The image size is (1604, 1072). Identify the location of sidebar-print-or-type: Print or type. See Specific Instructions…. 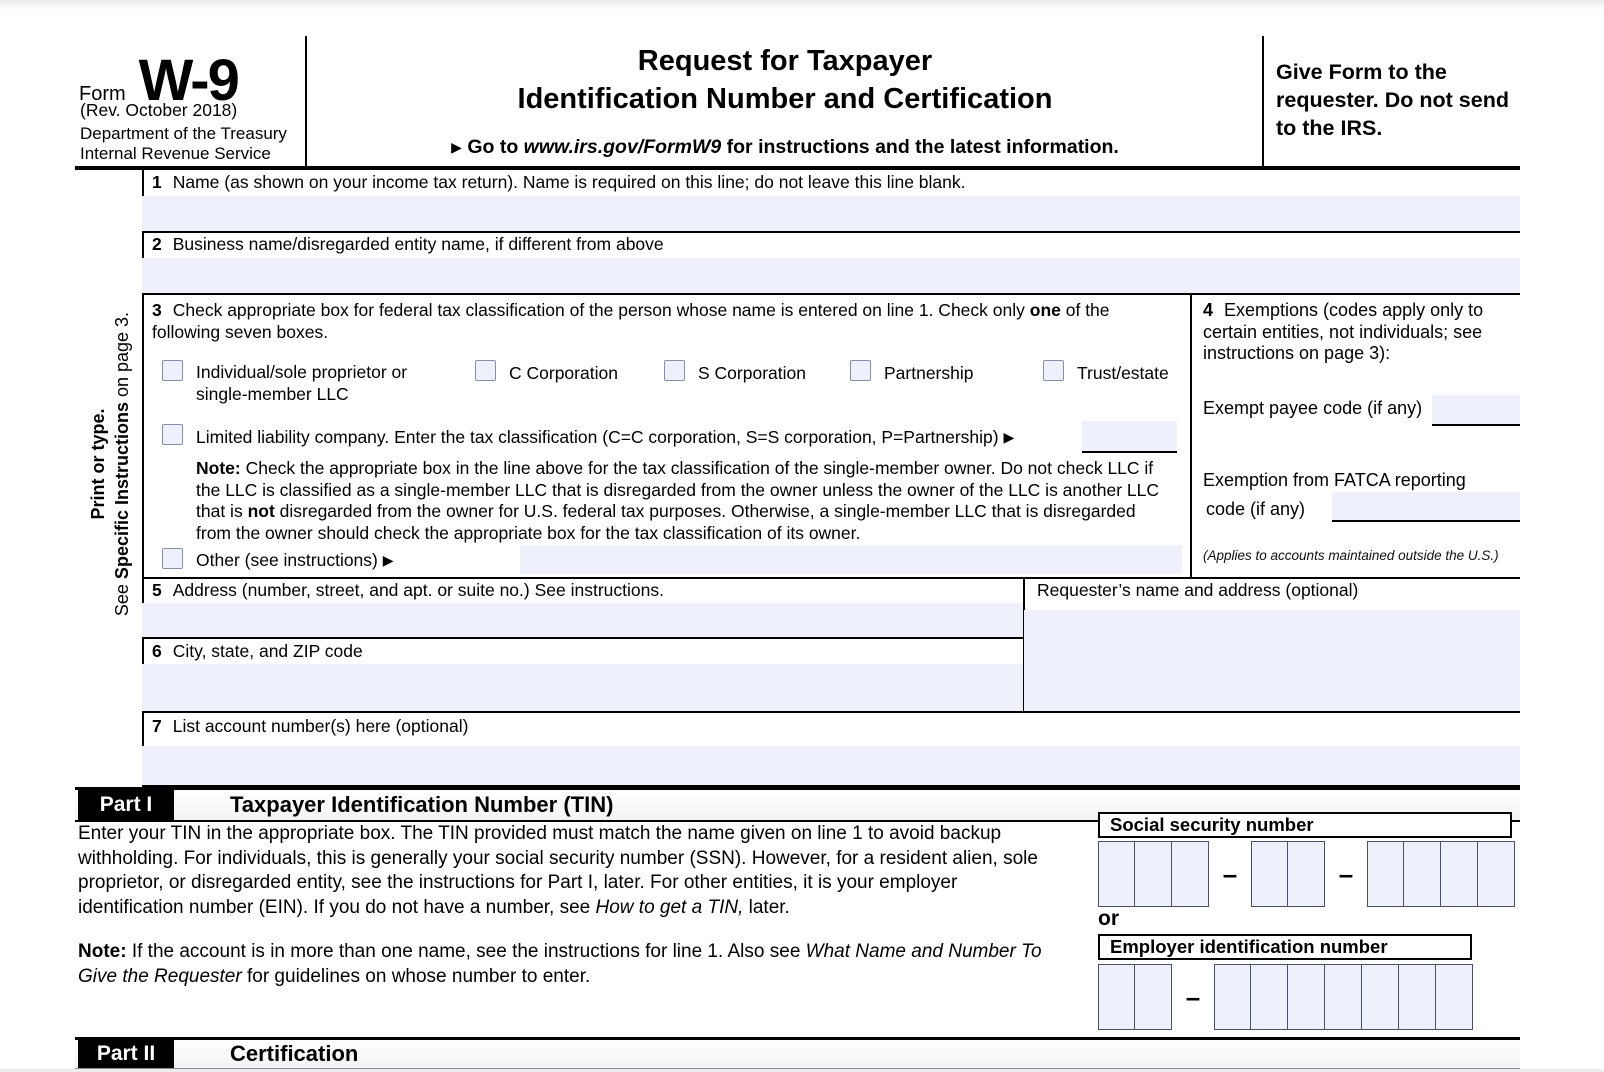
(112, 464).